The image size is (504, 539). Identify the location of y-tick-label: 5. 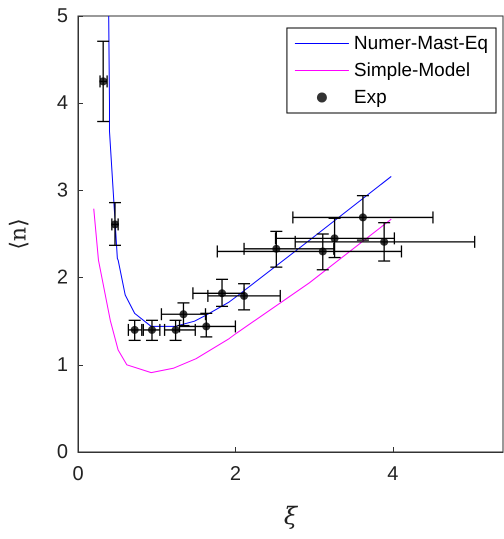
(62, 16).